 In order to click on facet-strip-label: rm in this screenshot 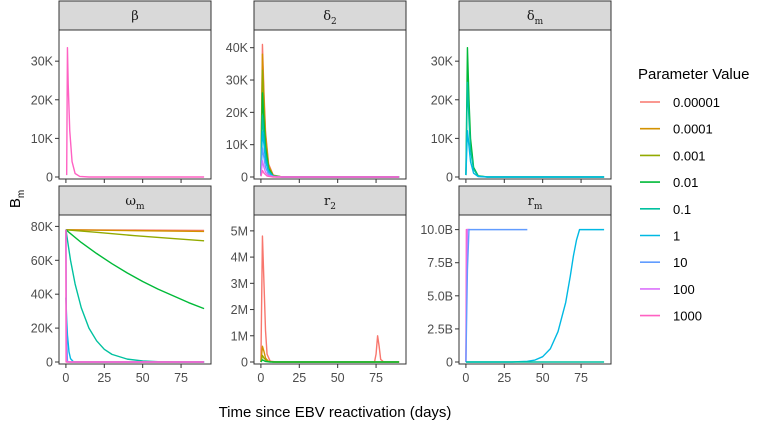, I will do `click(535, 203)`.